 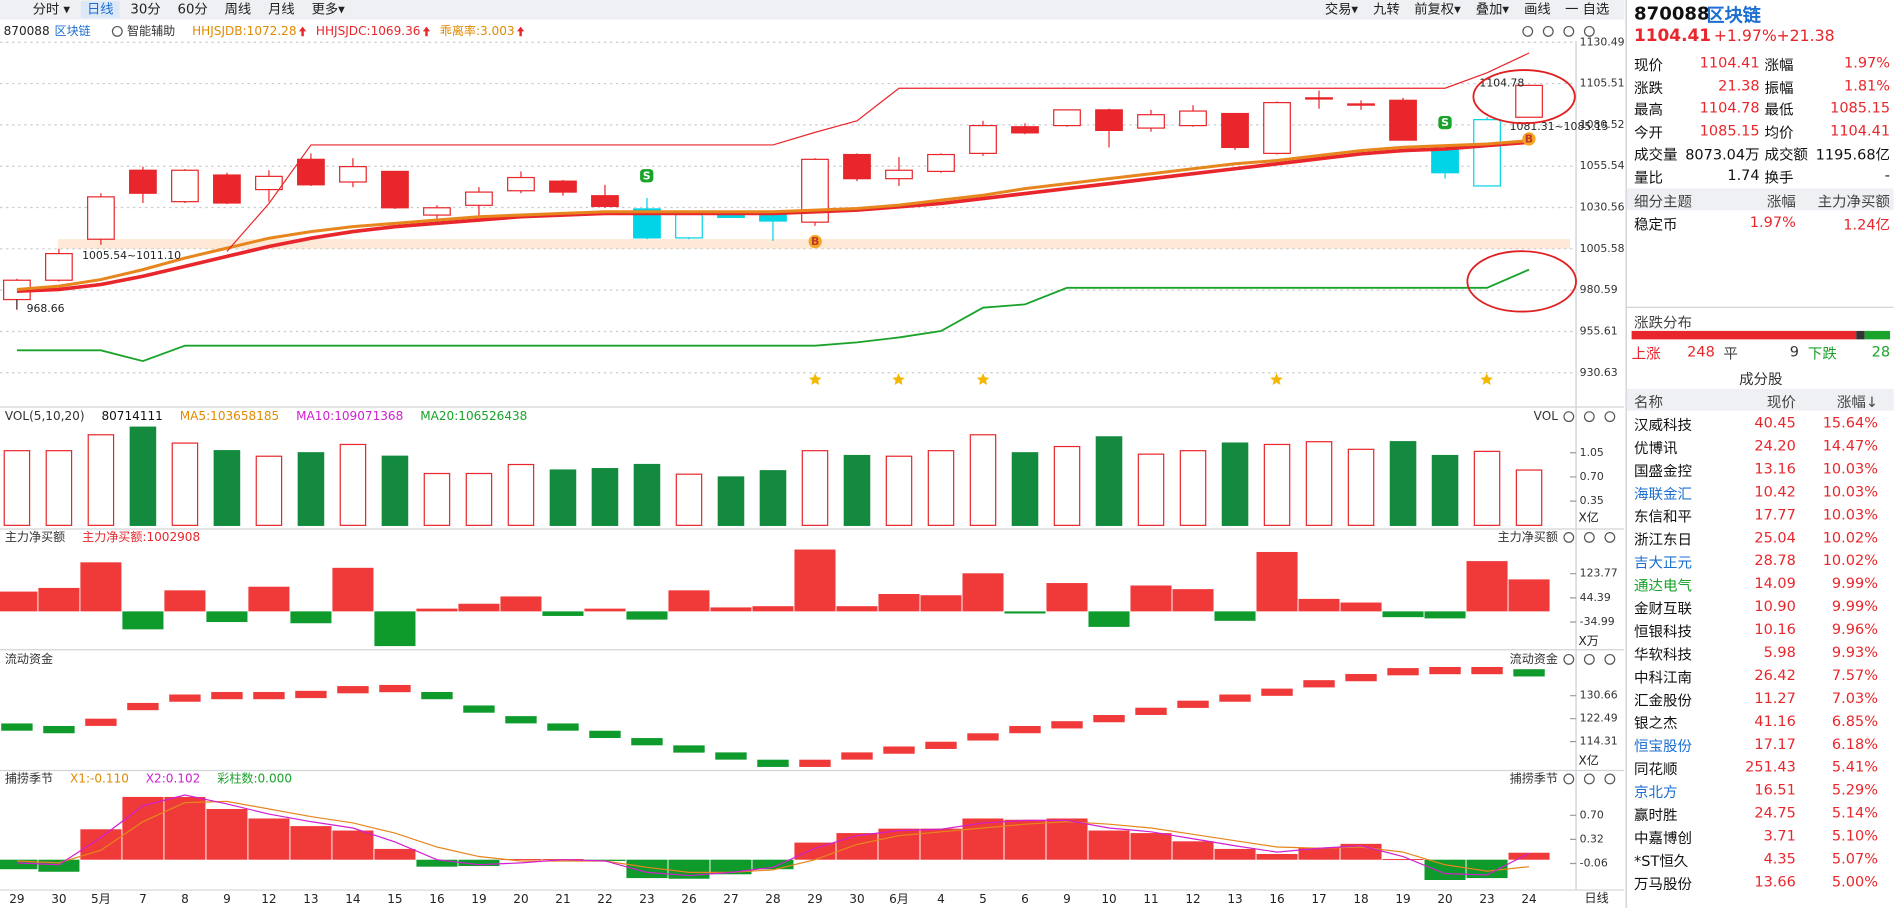 I want to click on field-value: 1104.41, so click(x=1860, y=130).